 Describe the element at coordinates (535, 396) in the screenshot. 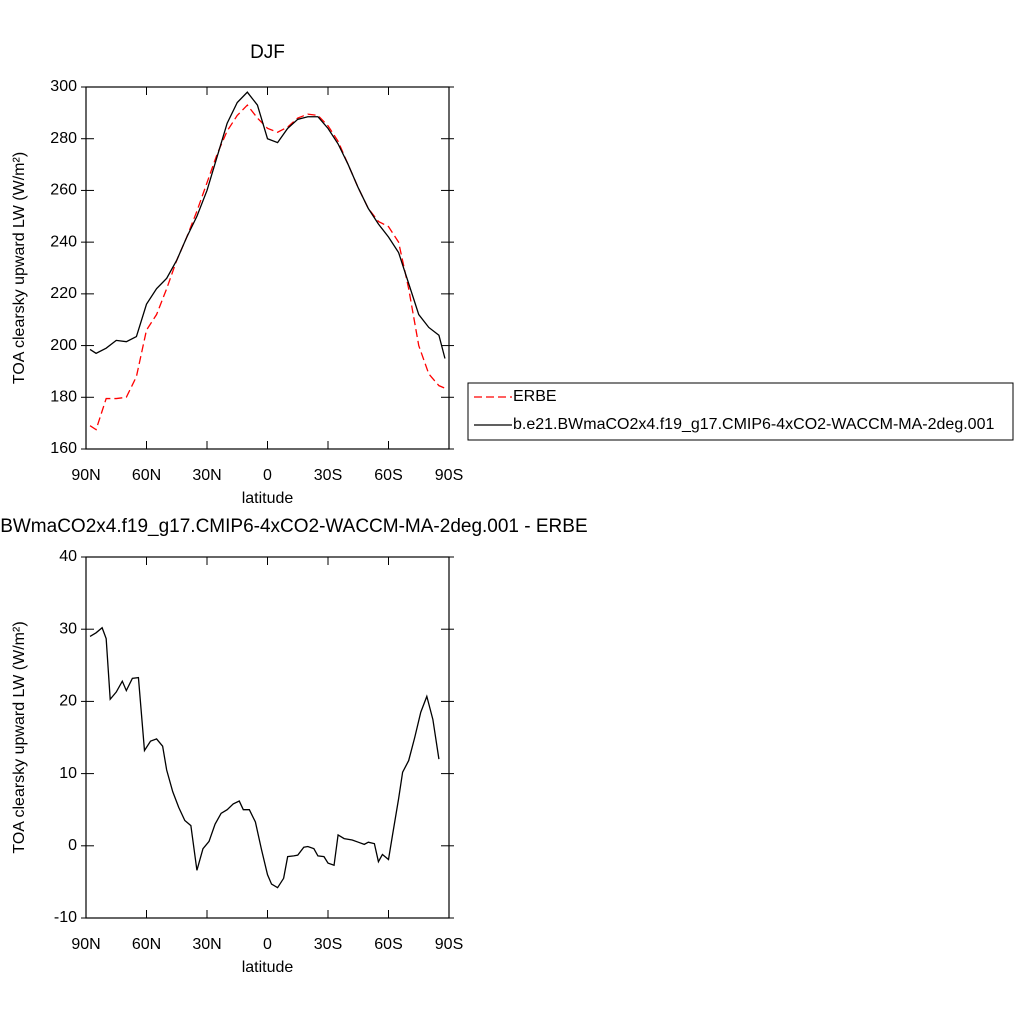

I see `legend-label: ERBE` at that location.